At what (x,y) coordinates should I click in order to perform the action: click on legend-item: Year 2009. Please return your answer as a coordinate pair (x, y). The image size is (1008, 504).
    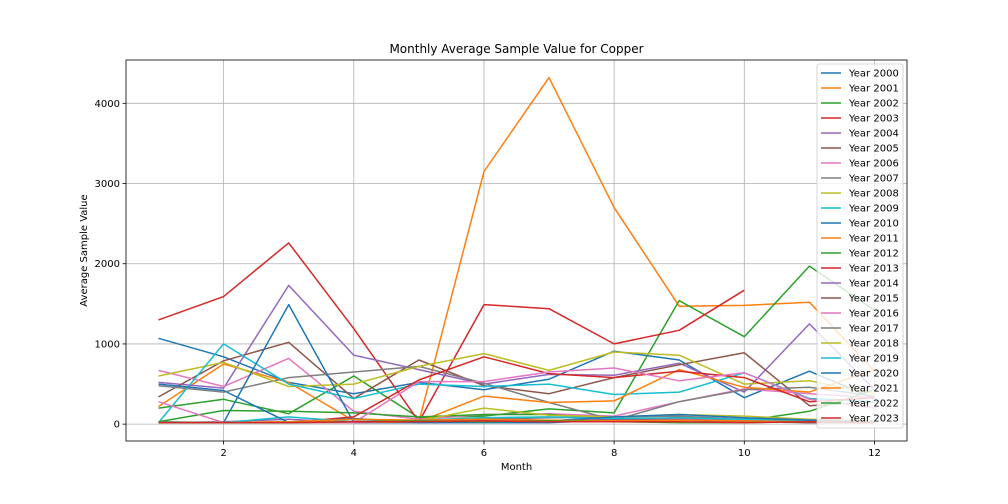
    Looking at the image, I should click on (860, 209).